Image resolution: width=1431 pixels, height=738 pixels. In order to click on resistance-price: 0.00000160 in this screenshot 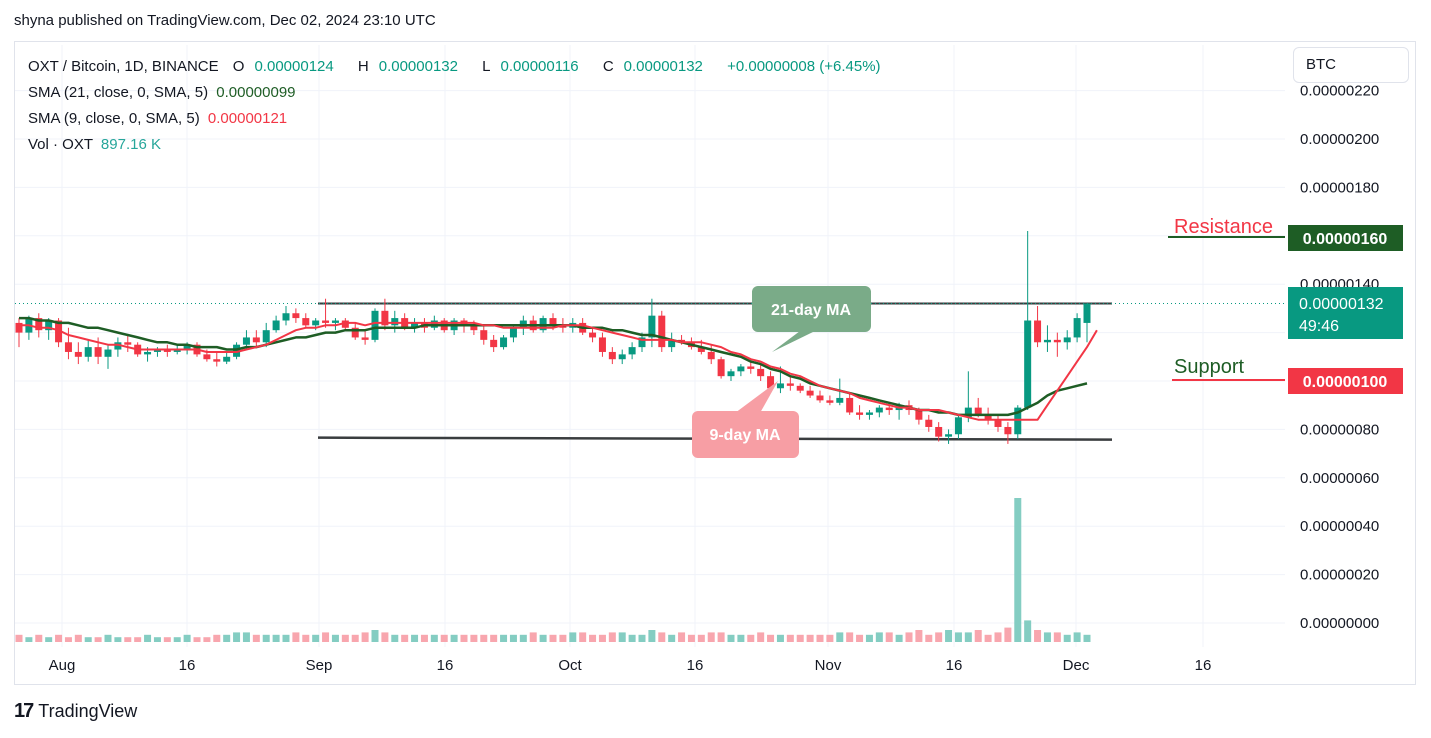, I will do `click(1345, 239)`.